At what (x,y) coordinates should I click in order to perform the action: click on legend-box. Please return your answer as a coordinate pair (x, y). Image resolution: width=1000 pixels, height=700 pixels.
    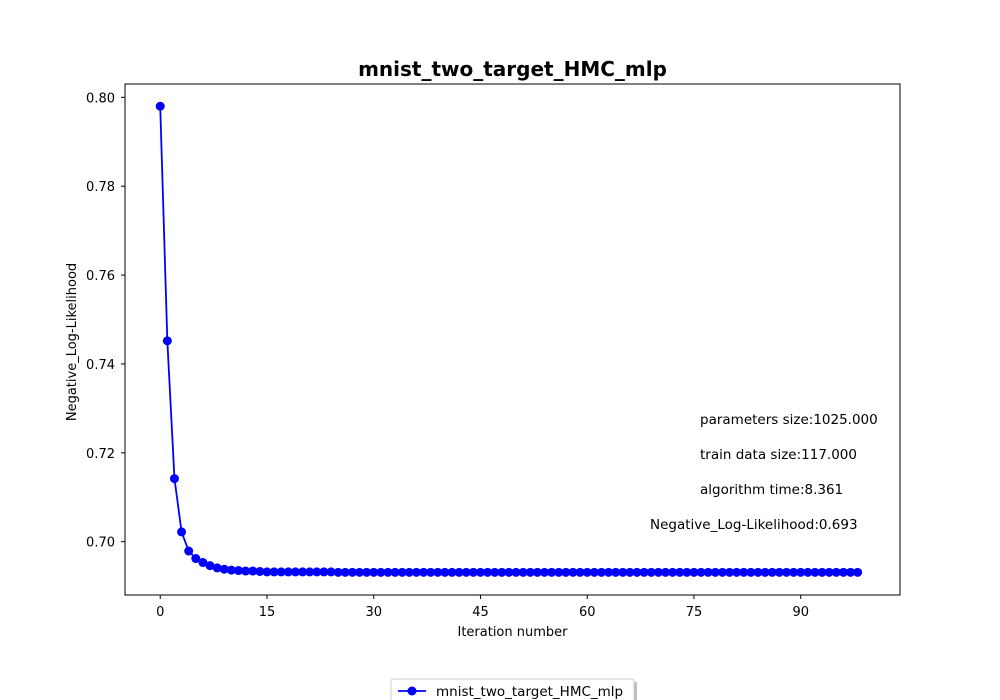
    Looking at the image, I should click on (512, 689).